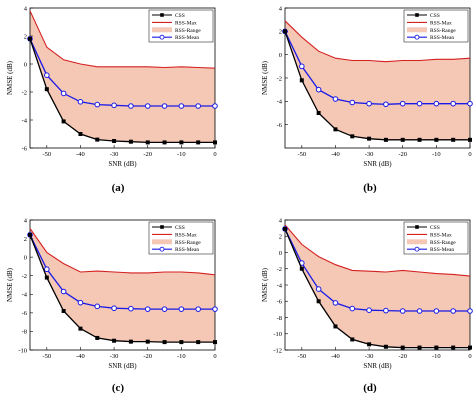 This screenshot has width=474, height=401. What do you see at coordinates (10, 284) in the screenshot?
I see `y-axis-label: NMSE (dB)` at bounding box center [10, 284].